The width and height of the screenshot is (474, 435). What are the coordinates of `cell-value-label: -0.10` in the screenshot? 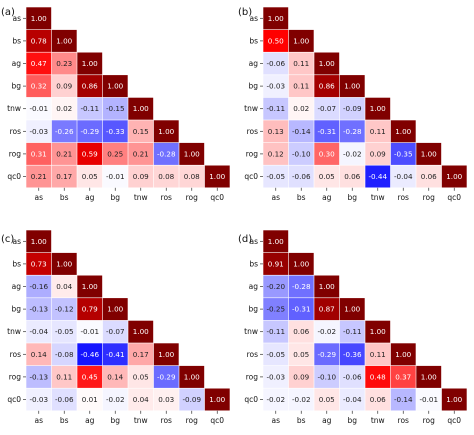 It's located at (326, 376).